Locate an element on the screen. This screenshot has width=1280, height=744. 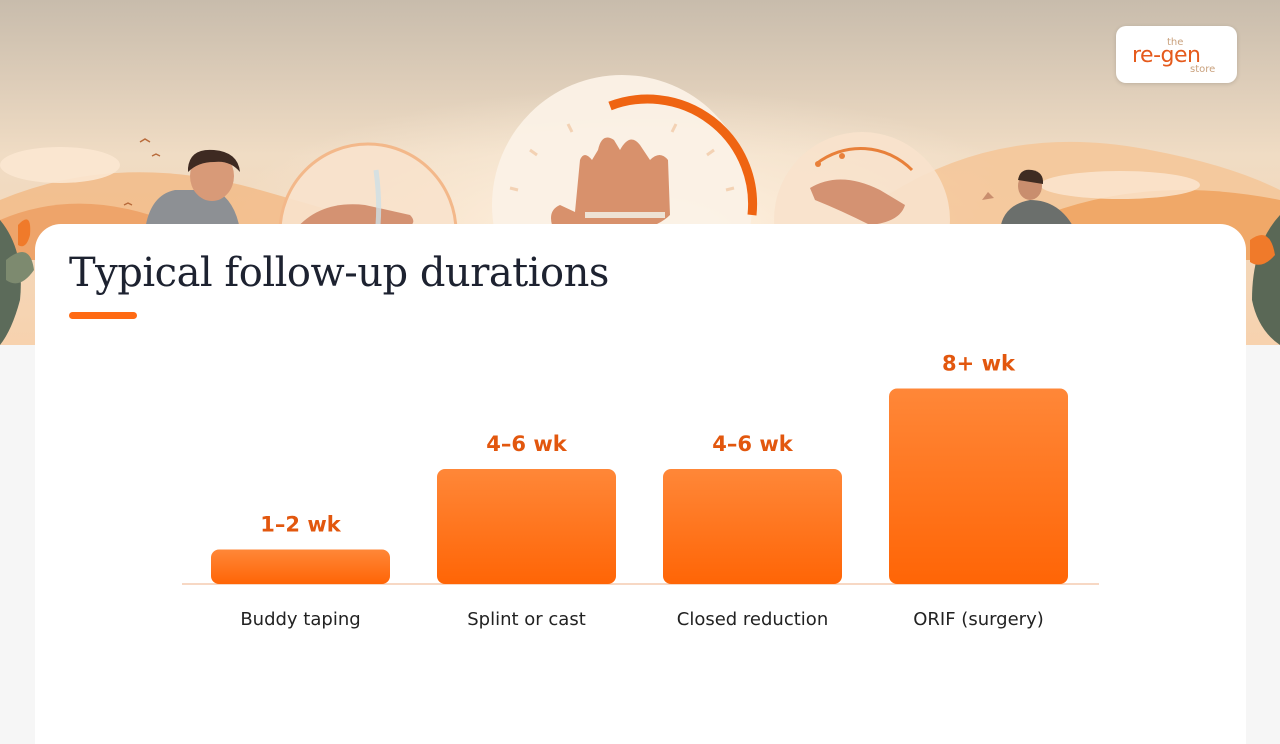
brand-logo: the re-gen store is located at coordinates (1176, 54).